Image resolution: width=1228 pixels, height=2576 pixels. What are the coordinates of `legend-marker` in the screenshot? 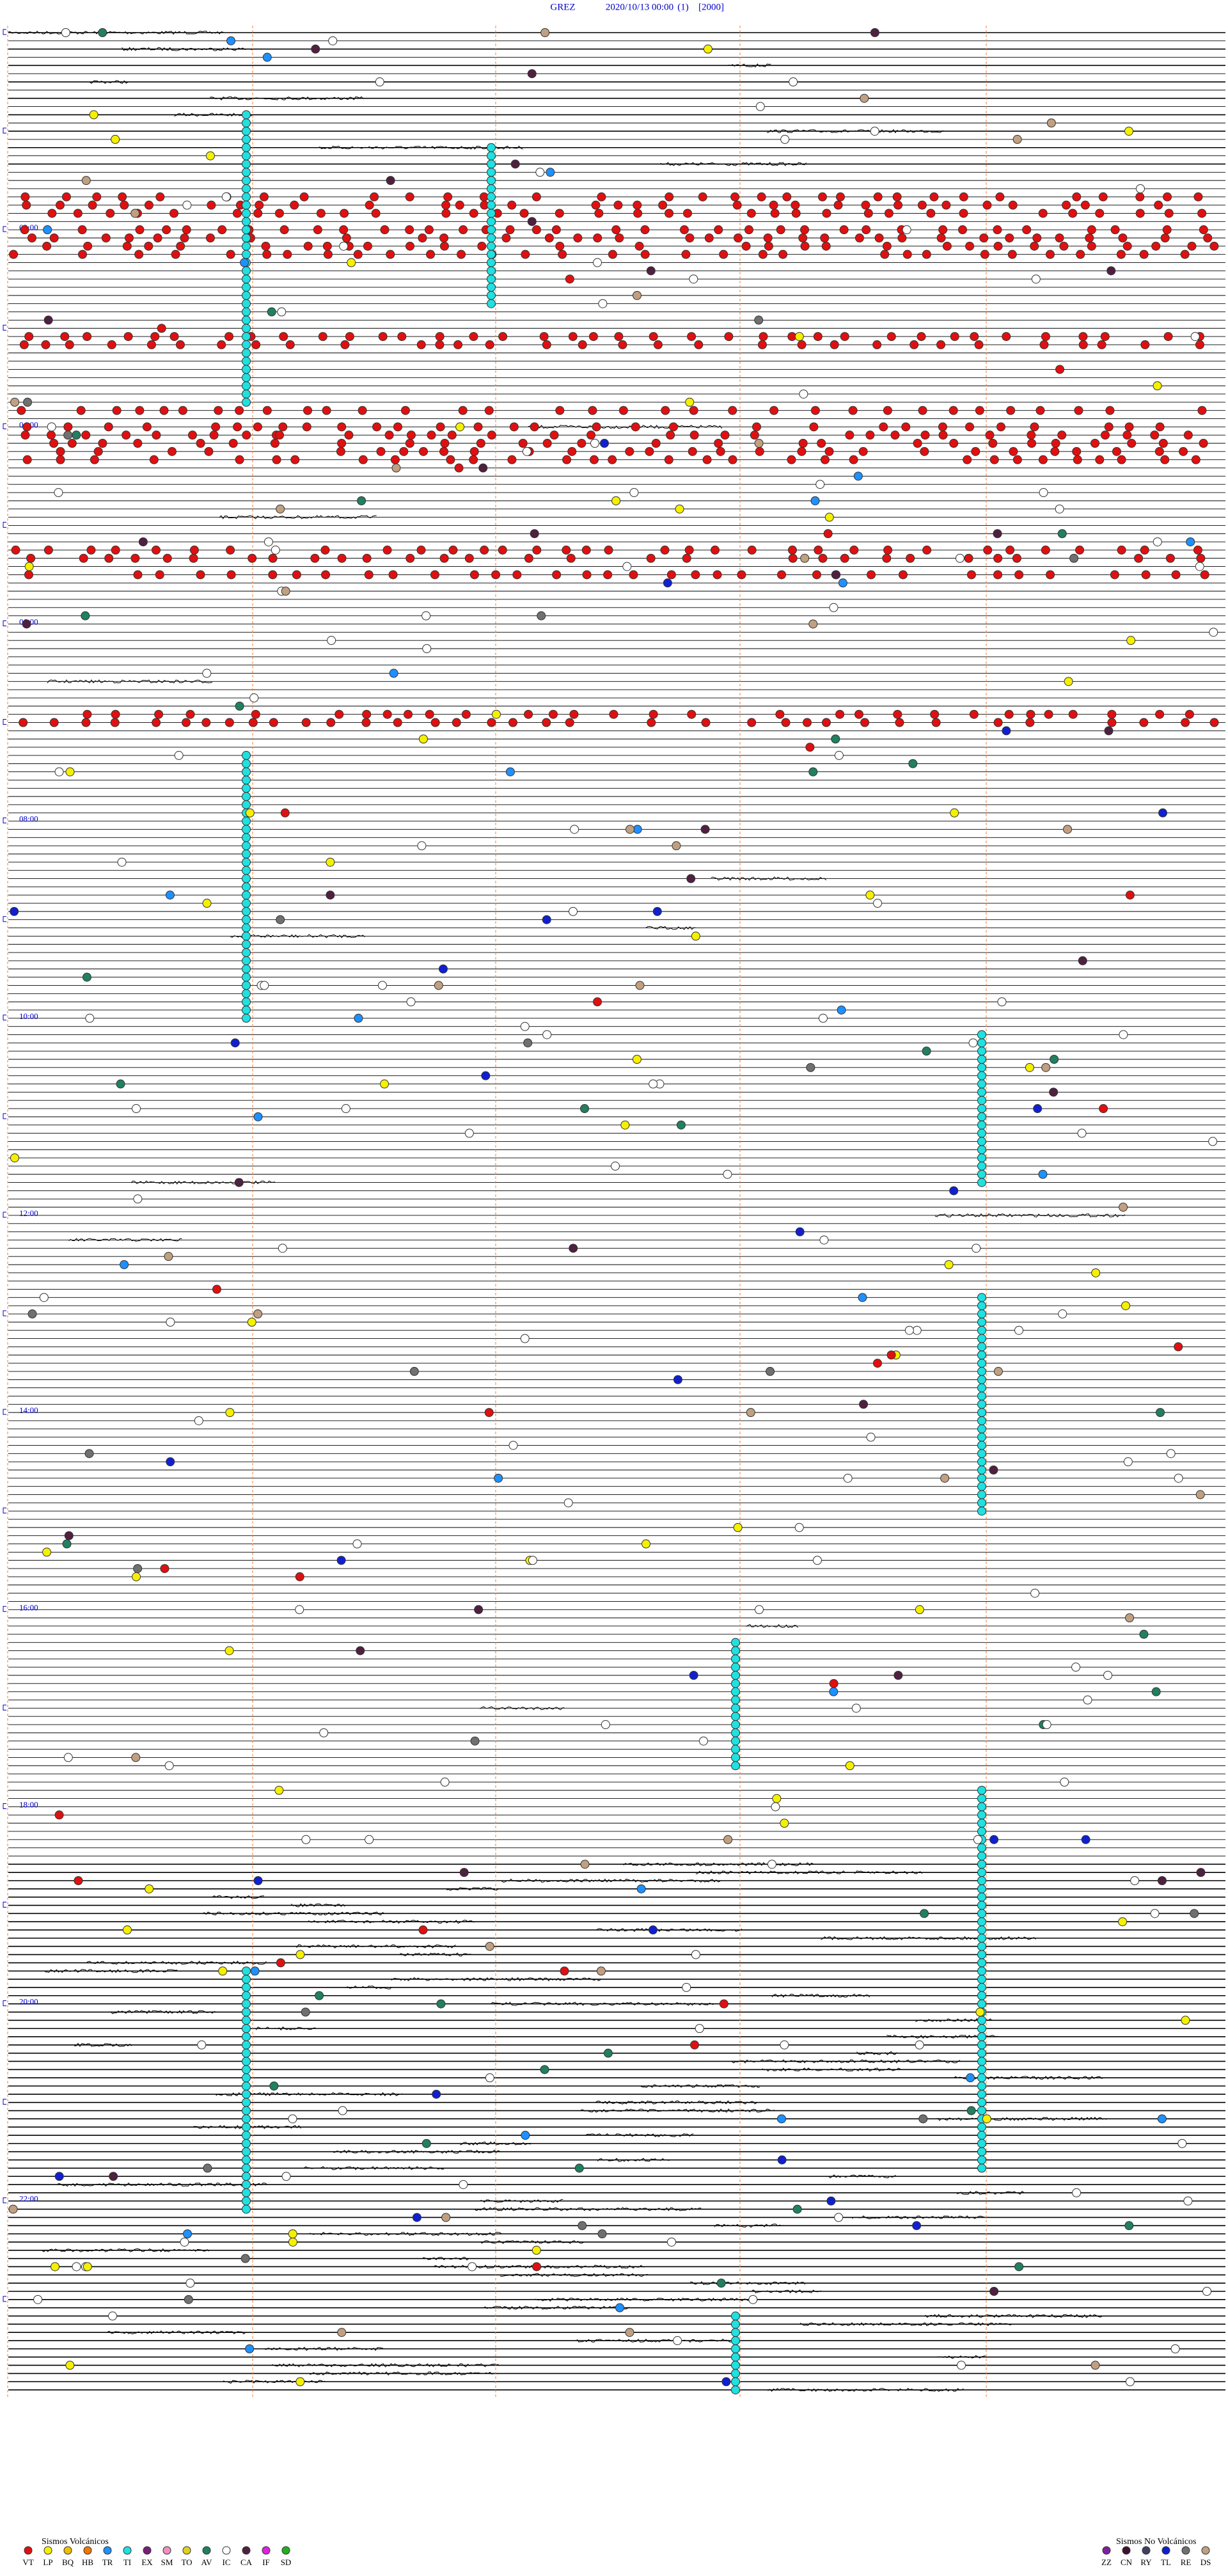 It's located at (107, 2550).